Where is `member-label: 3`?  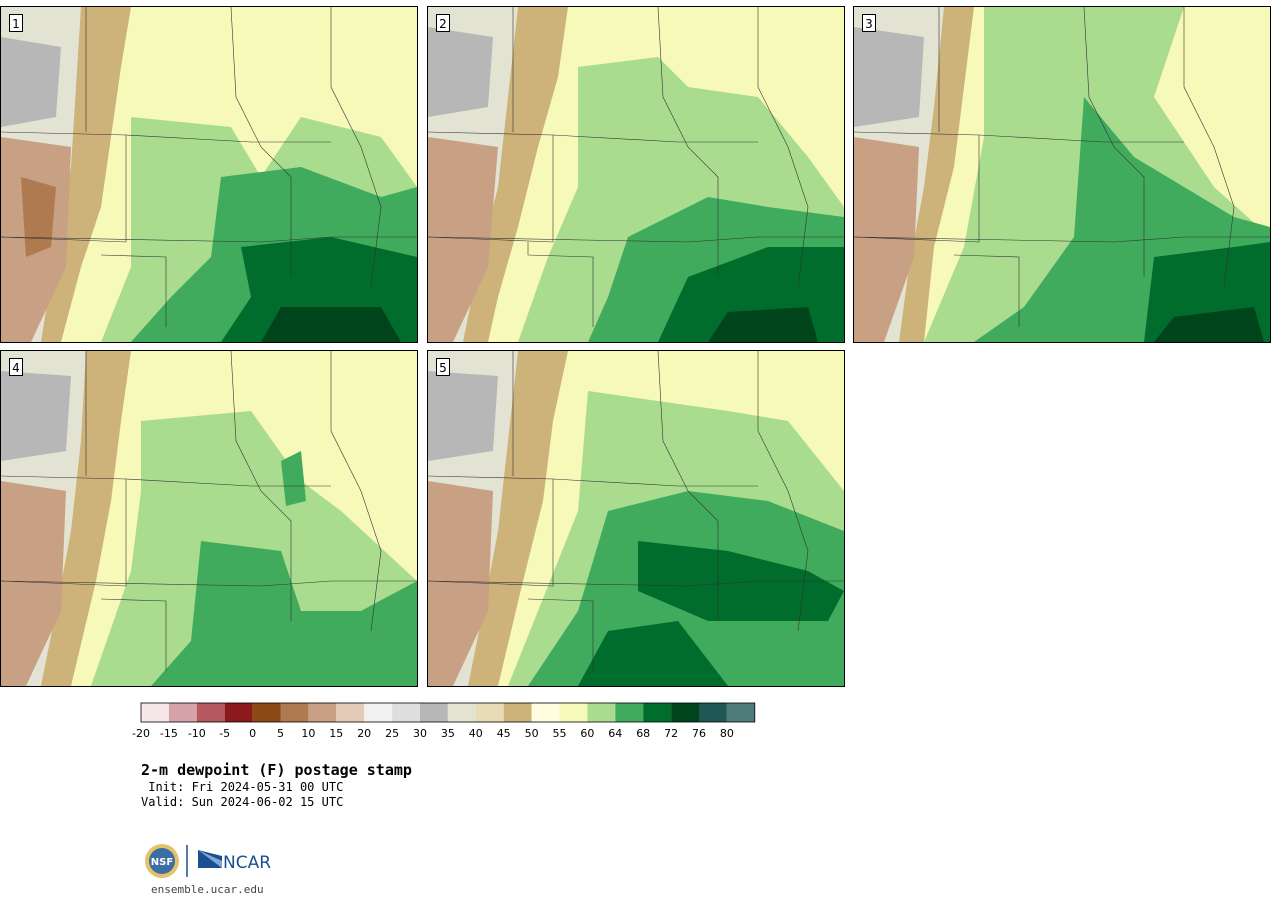
member-label: 3 is located at coordinates (869, 23).